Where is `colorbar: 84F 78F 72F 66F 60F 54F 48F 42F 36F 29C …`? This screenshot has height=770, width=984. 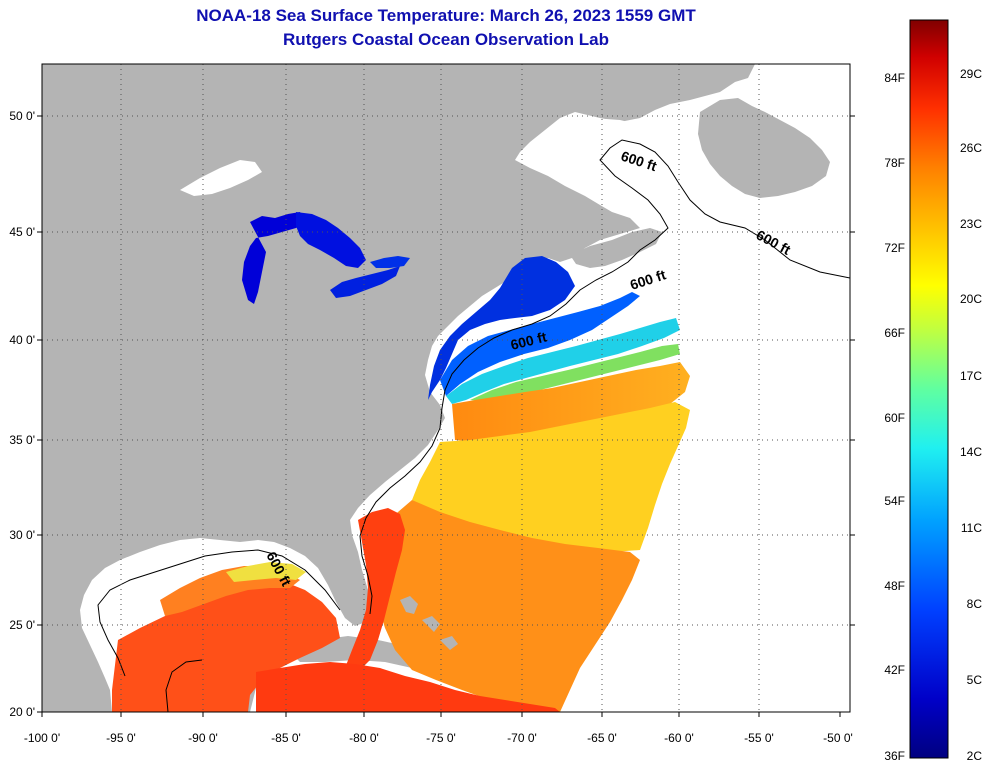
colorbar: 84F 78F 72F 66F 60F 54F 48F 42F 36F 29C … is located at coordinates (933, 391).